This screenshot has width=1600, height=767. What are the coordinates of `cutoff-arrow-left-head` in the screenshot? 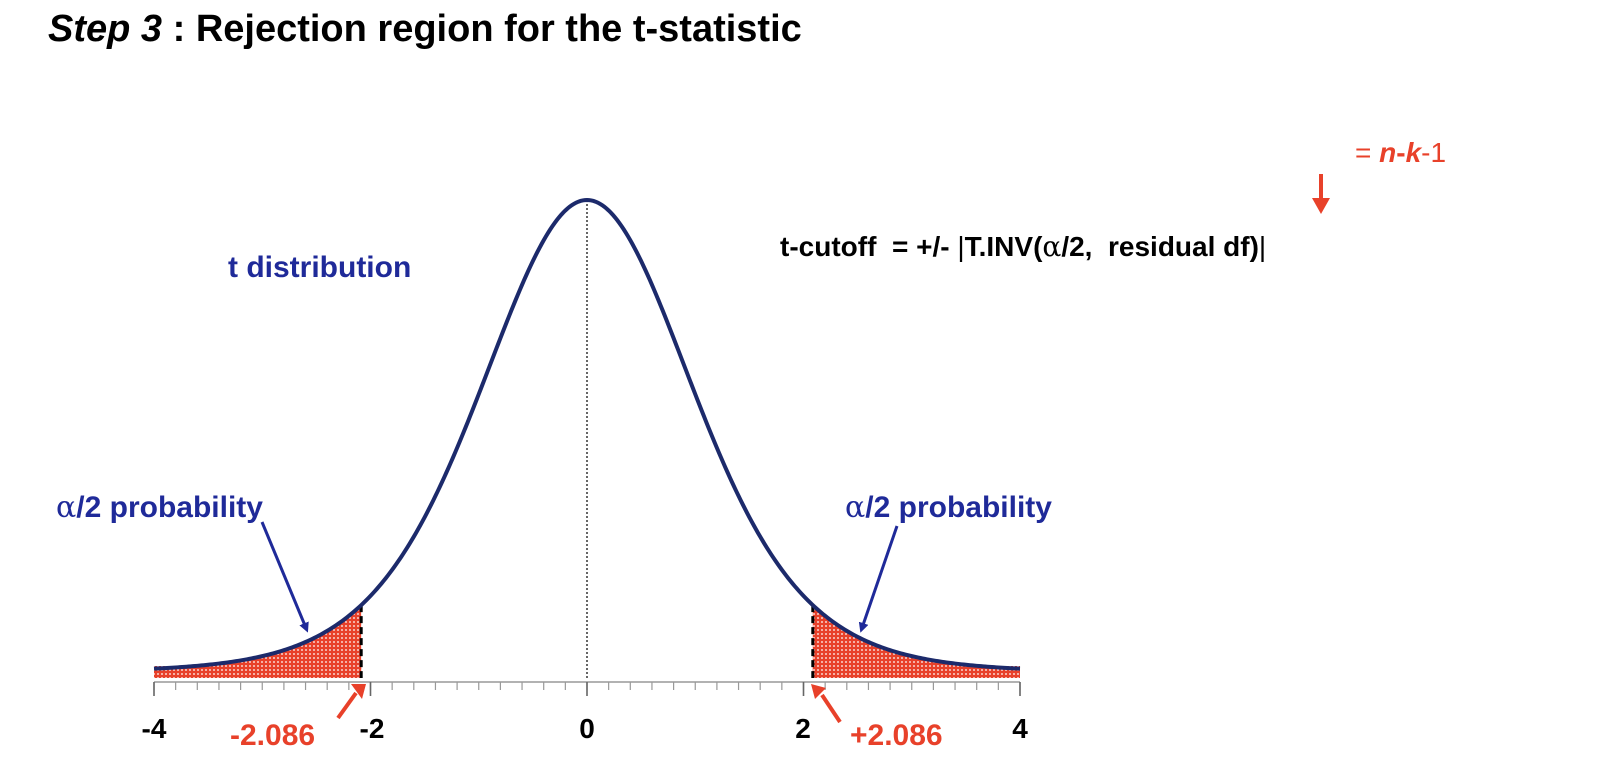 It's located at (358, 691).